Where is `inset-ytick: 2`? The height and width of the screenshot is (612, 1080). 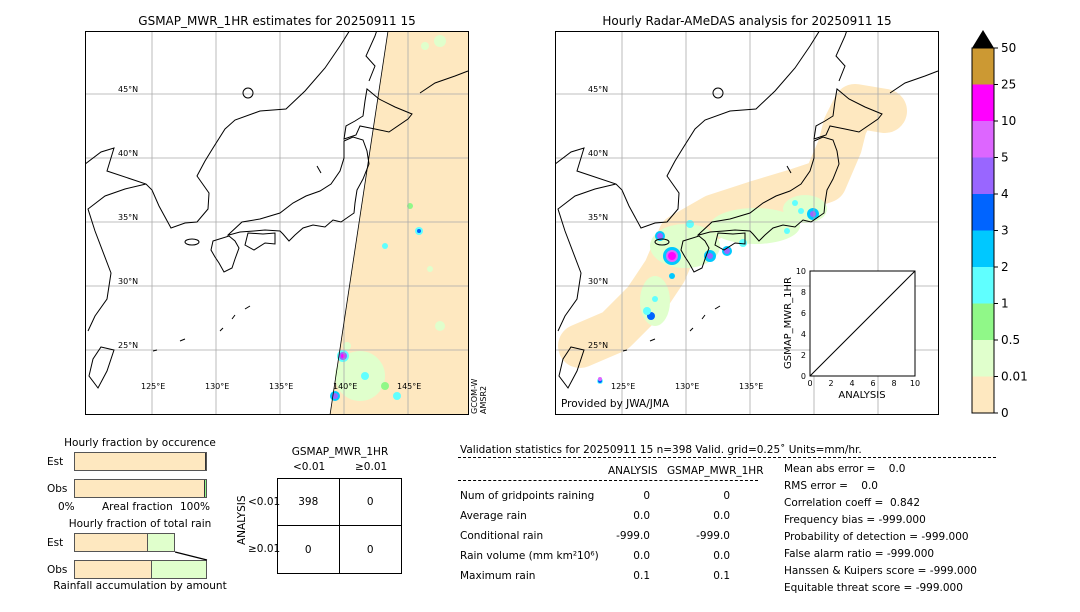 inset-ytick: 2 is located at coordinates (803, 355).